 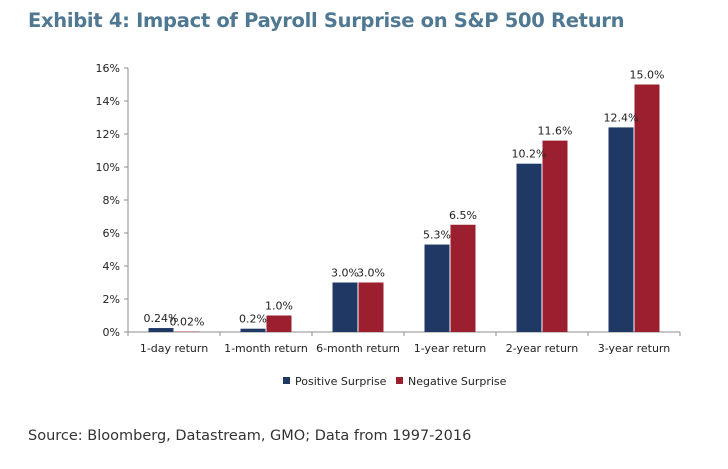 What do you see at coordinates (108, 68) in the screenshot?
I see `y-tick-label: 16%` at bounding box center [108, 68].